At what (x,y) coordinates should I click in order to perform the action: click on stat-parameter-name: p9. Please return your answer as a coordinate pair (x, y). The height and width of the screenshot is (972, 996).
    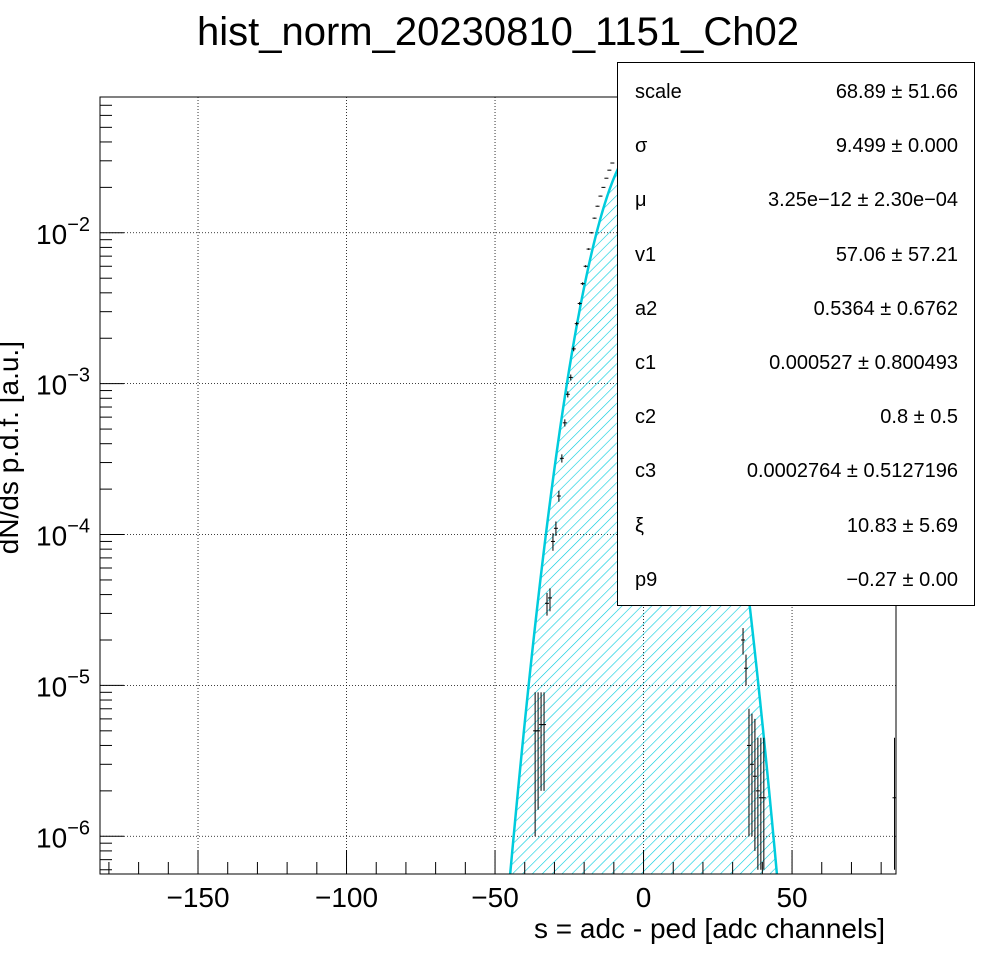
    Looking at the image, I should click on (646, 579).